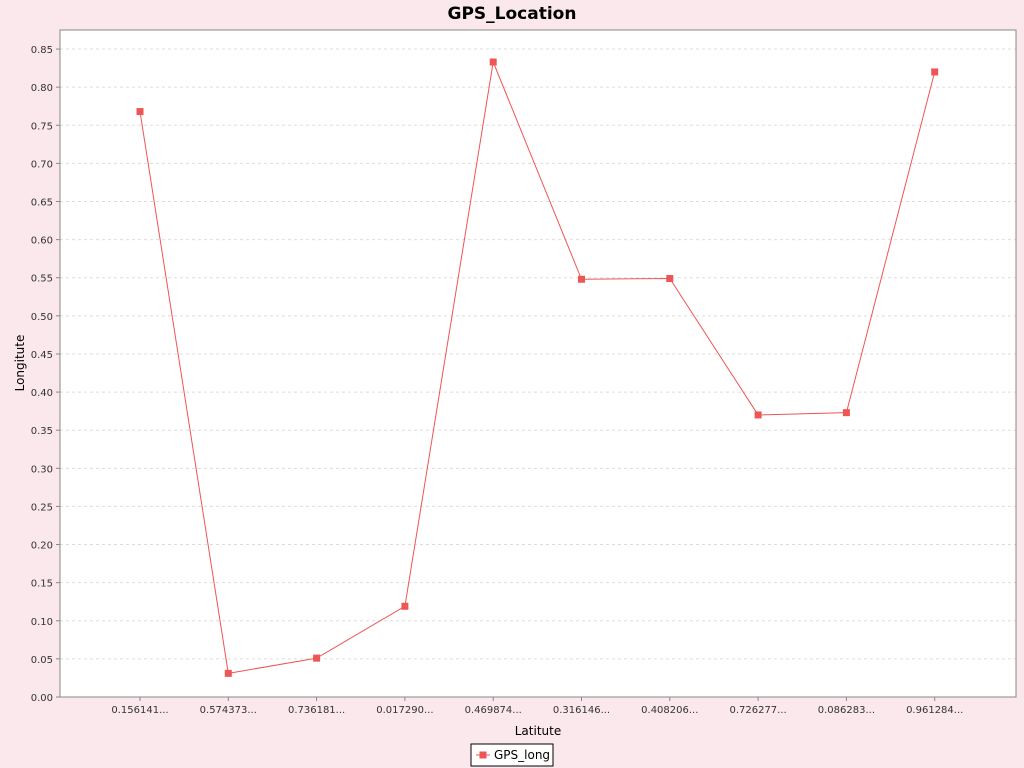 The height and width of the screenshot is (768, 1024). What do you see at coordinates (42, 469) in the screenshot?
I see `y-tick-label: 0.30` at bounding box center [42, 469].